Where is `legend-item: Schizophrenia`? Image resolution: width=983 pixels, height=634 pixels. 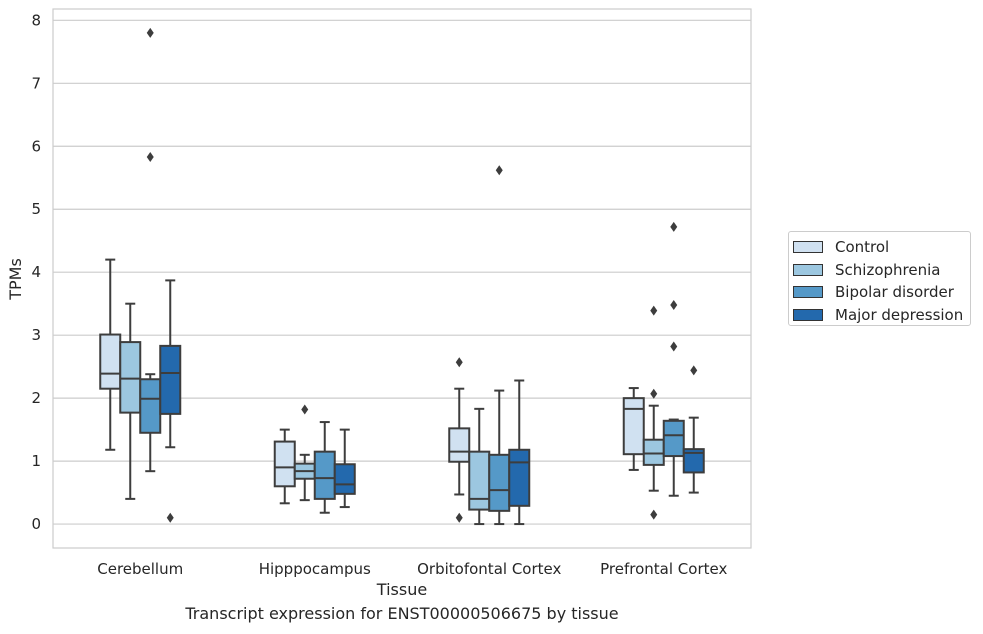
legend-item: Schizophrenia is located at coordinates (881, 270).